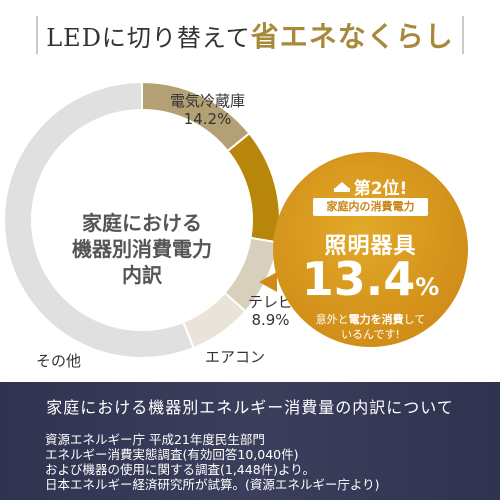  Describe the element at coordinates (427, 287) in the screenshot. I see `callout-value-unit: %` at that location.